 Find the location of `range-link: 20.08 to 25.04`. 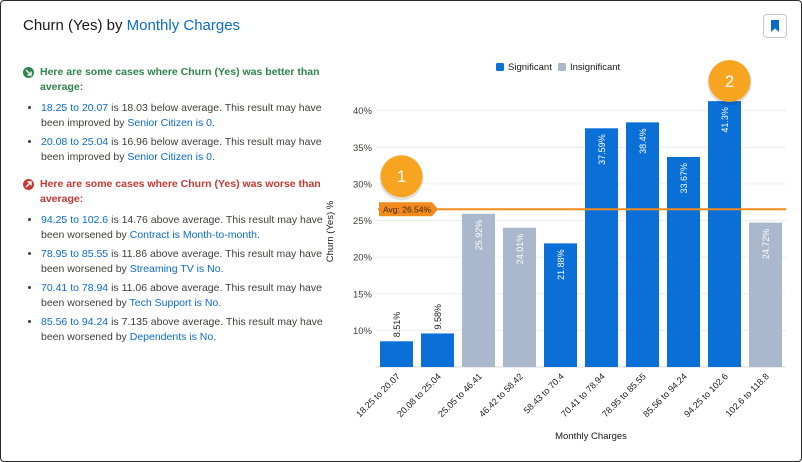

range-link: 20.08 to 25.04 is located at coordinates (75, 142).